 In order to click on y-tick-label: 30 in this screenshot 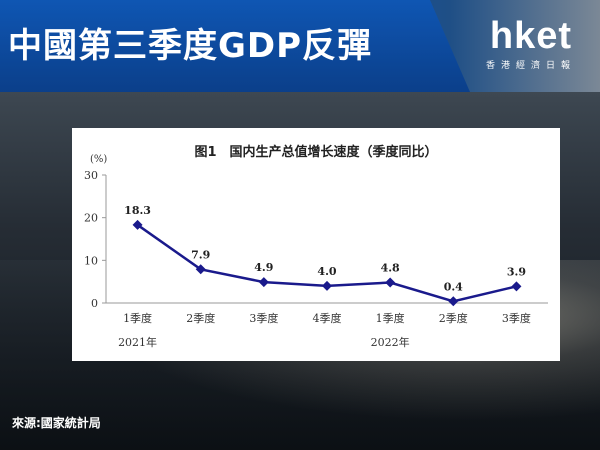, I will do `click(91, 175)`.